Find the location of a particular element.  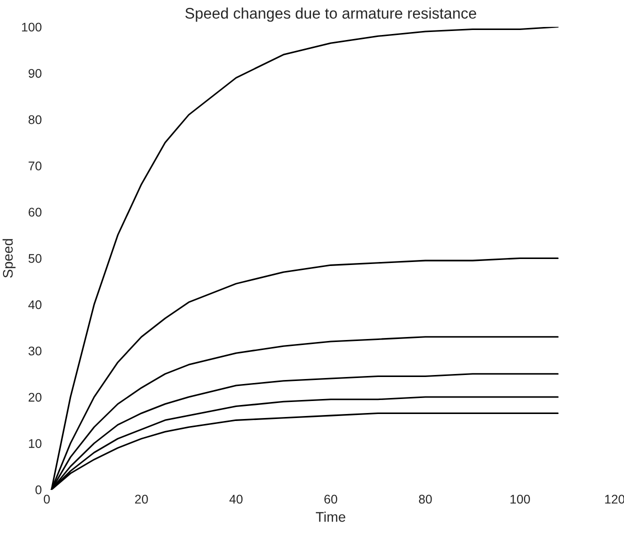

x-tick-label: 60 is located at coordinates (331, 499).